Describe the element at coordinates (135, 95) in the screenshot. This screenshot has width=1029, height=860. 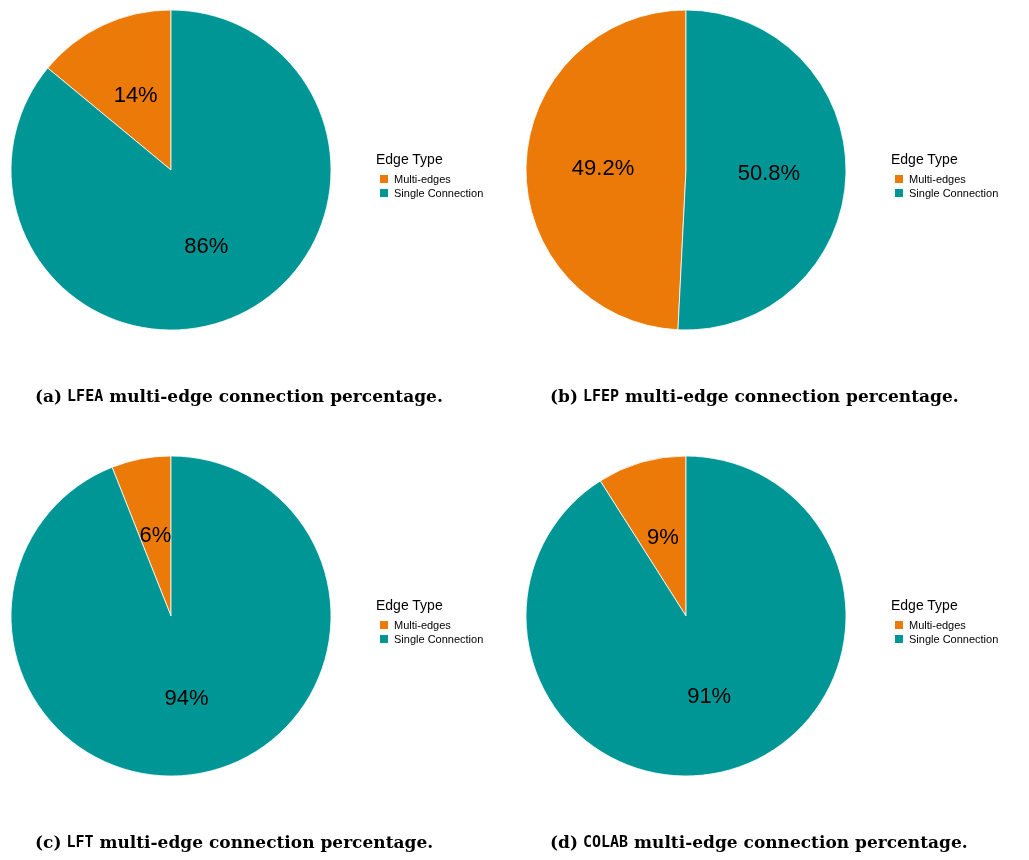
I see `data-label: 14%` at that location.